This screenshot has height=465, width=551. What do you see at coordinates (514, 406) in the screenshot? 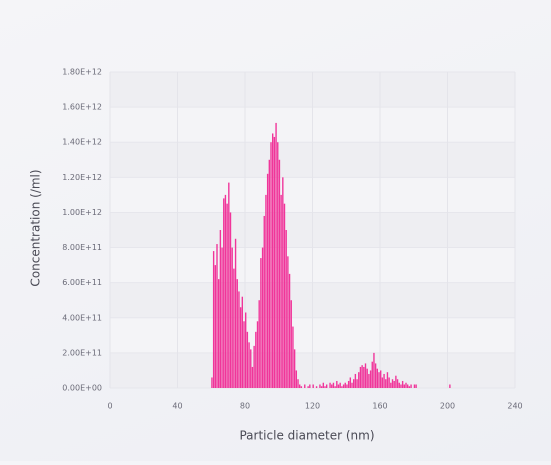
I see `x-tick-label: 240` at bounding box center [514, 406].